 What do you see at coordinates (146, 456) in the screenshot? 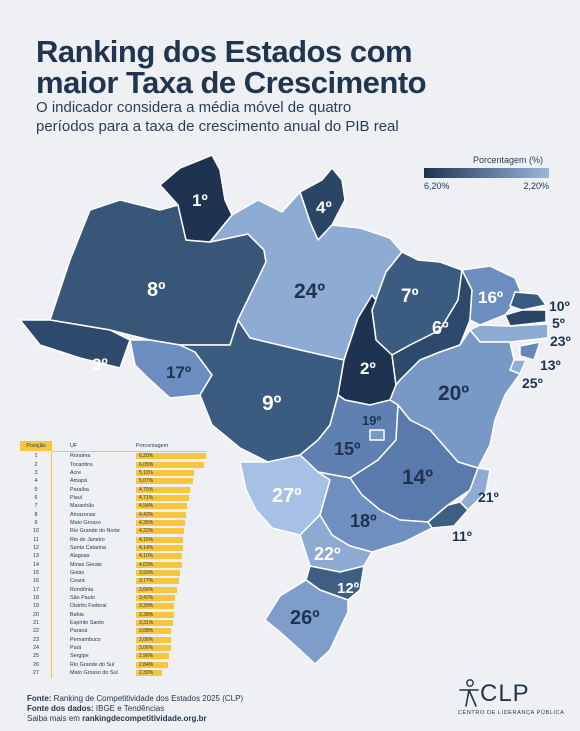
I see `row-percent: 6,20%` at bounding box center [146, 456].